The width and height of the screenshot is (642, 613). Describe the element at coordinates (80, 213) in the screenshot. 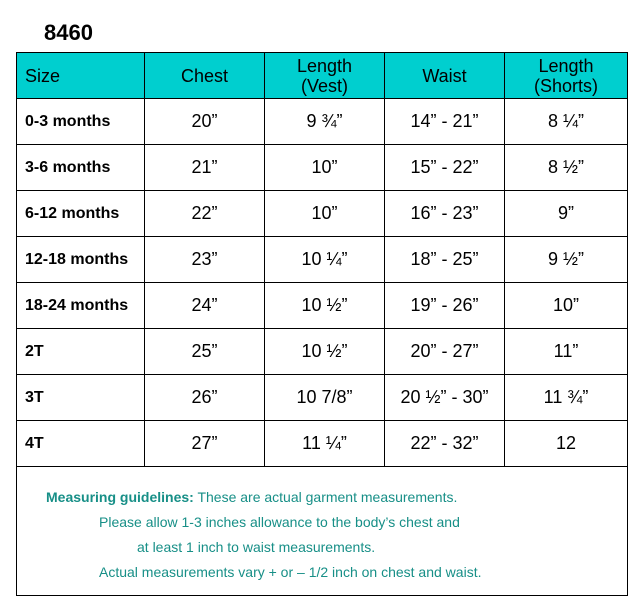

I see `size-cell: 6-12 months` at that location.